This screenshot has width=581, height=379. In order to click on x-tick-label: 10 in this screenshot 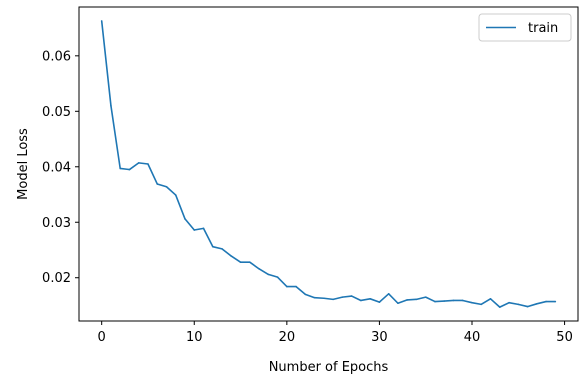, I will do `click(194, 337)`.